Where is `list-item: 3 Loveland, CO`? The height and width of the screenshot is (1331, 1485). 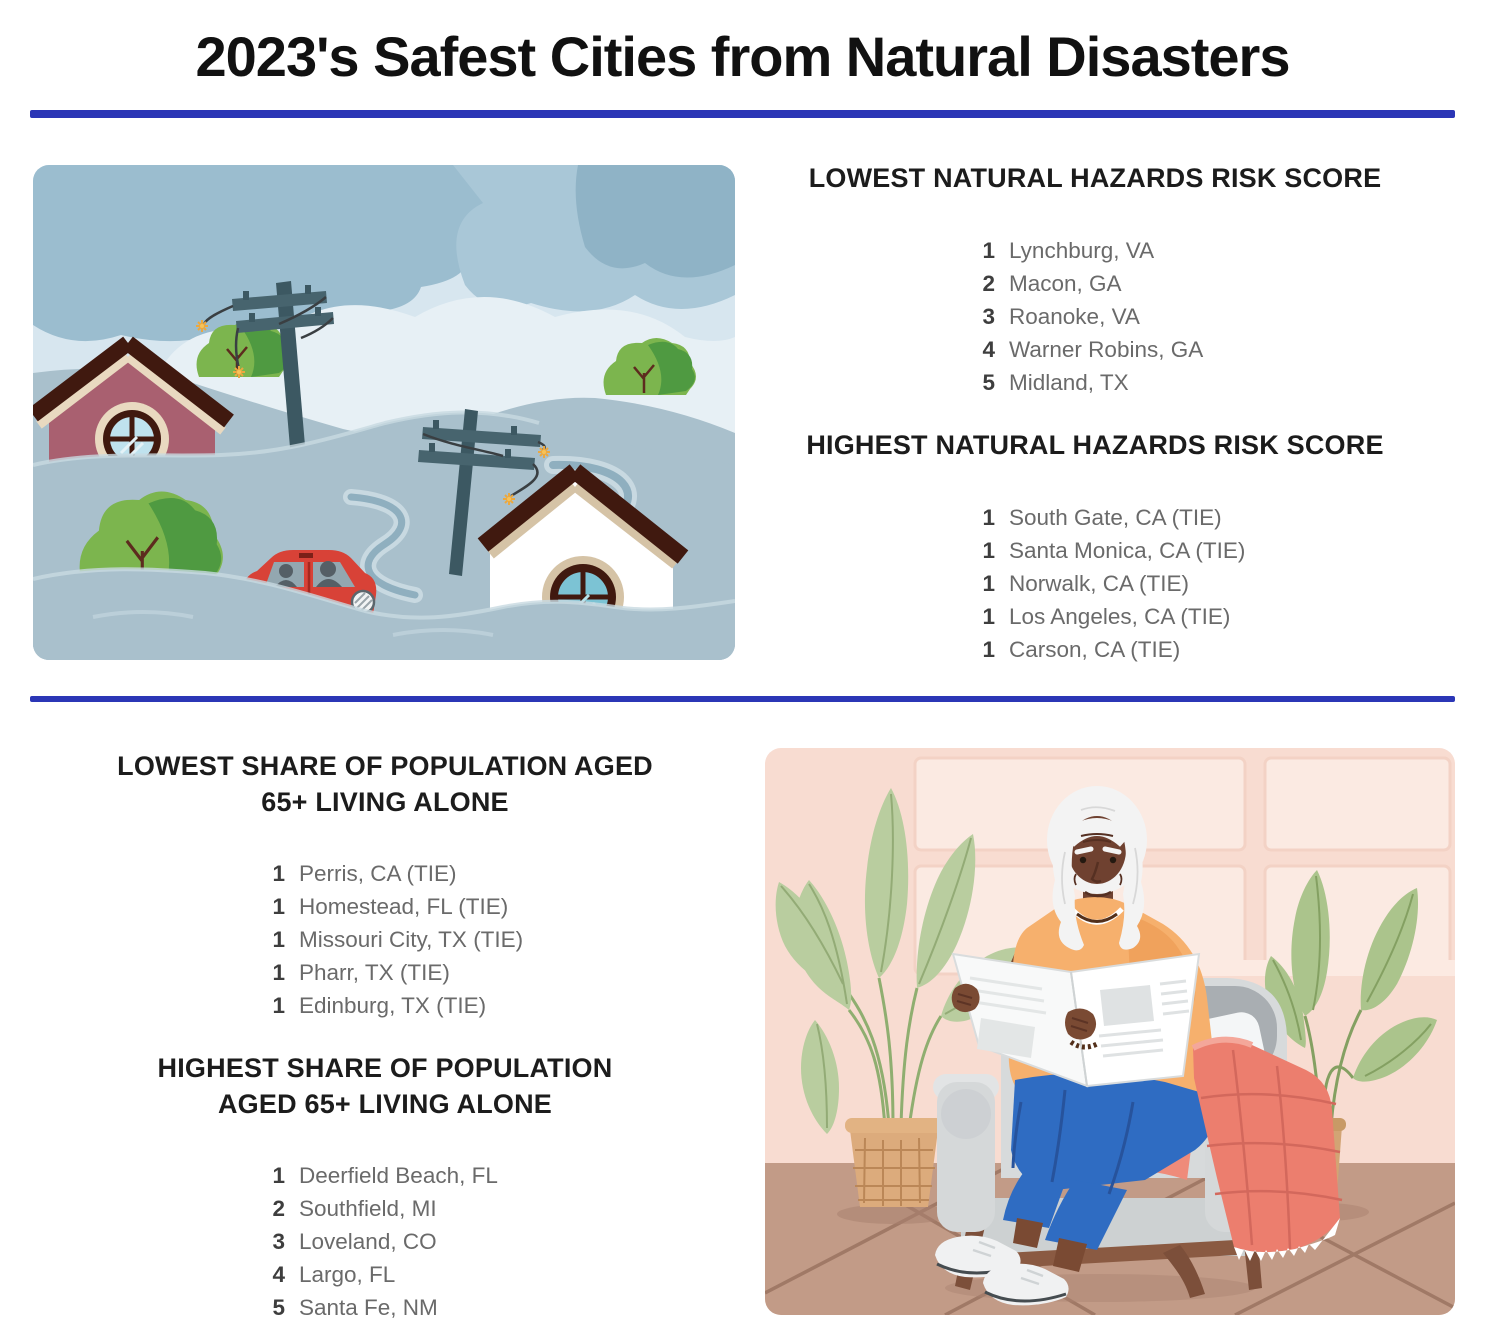 list-item: 3 Loveland, CO is located at coordinates (385, 1241).